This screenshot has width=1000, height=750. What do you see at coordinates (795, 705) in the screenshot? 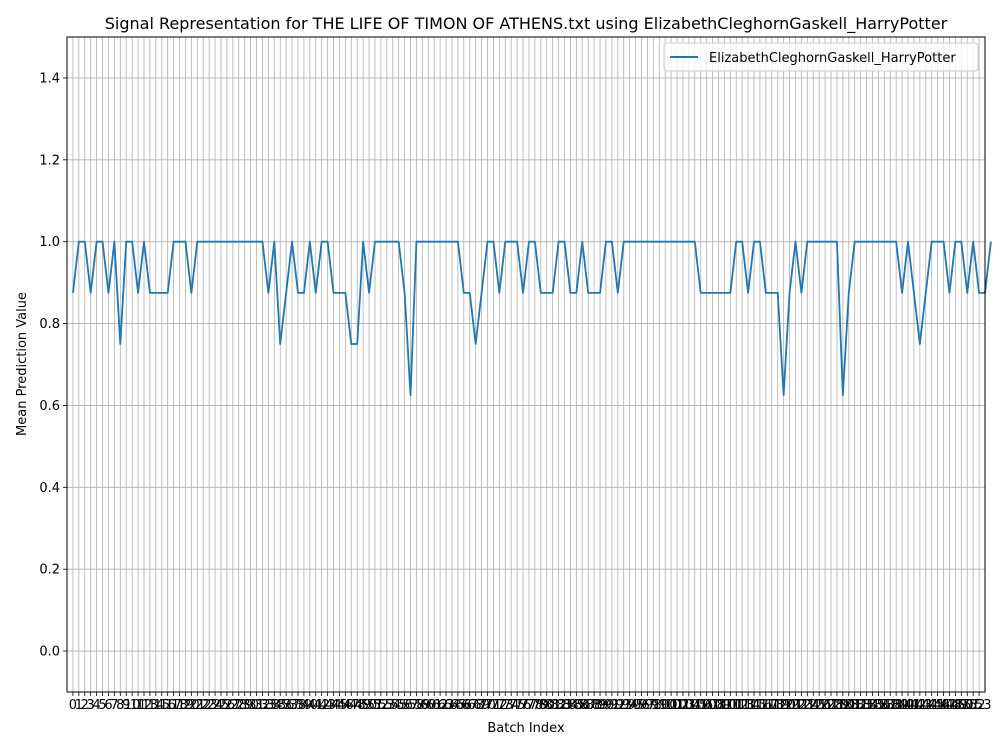
I see `x-tick-label: 122` at bounding box center [795, 705].